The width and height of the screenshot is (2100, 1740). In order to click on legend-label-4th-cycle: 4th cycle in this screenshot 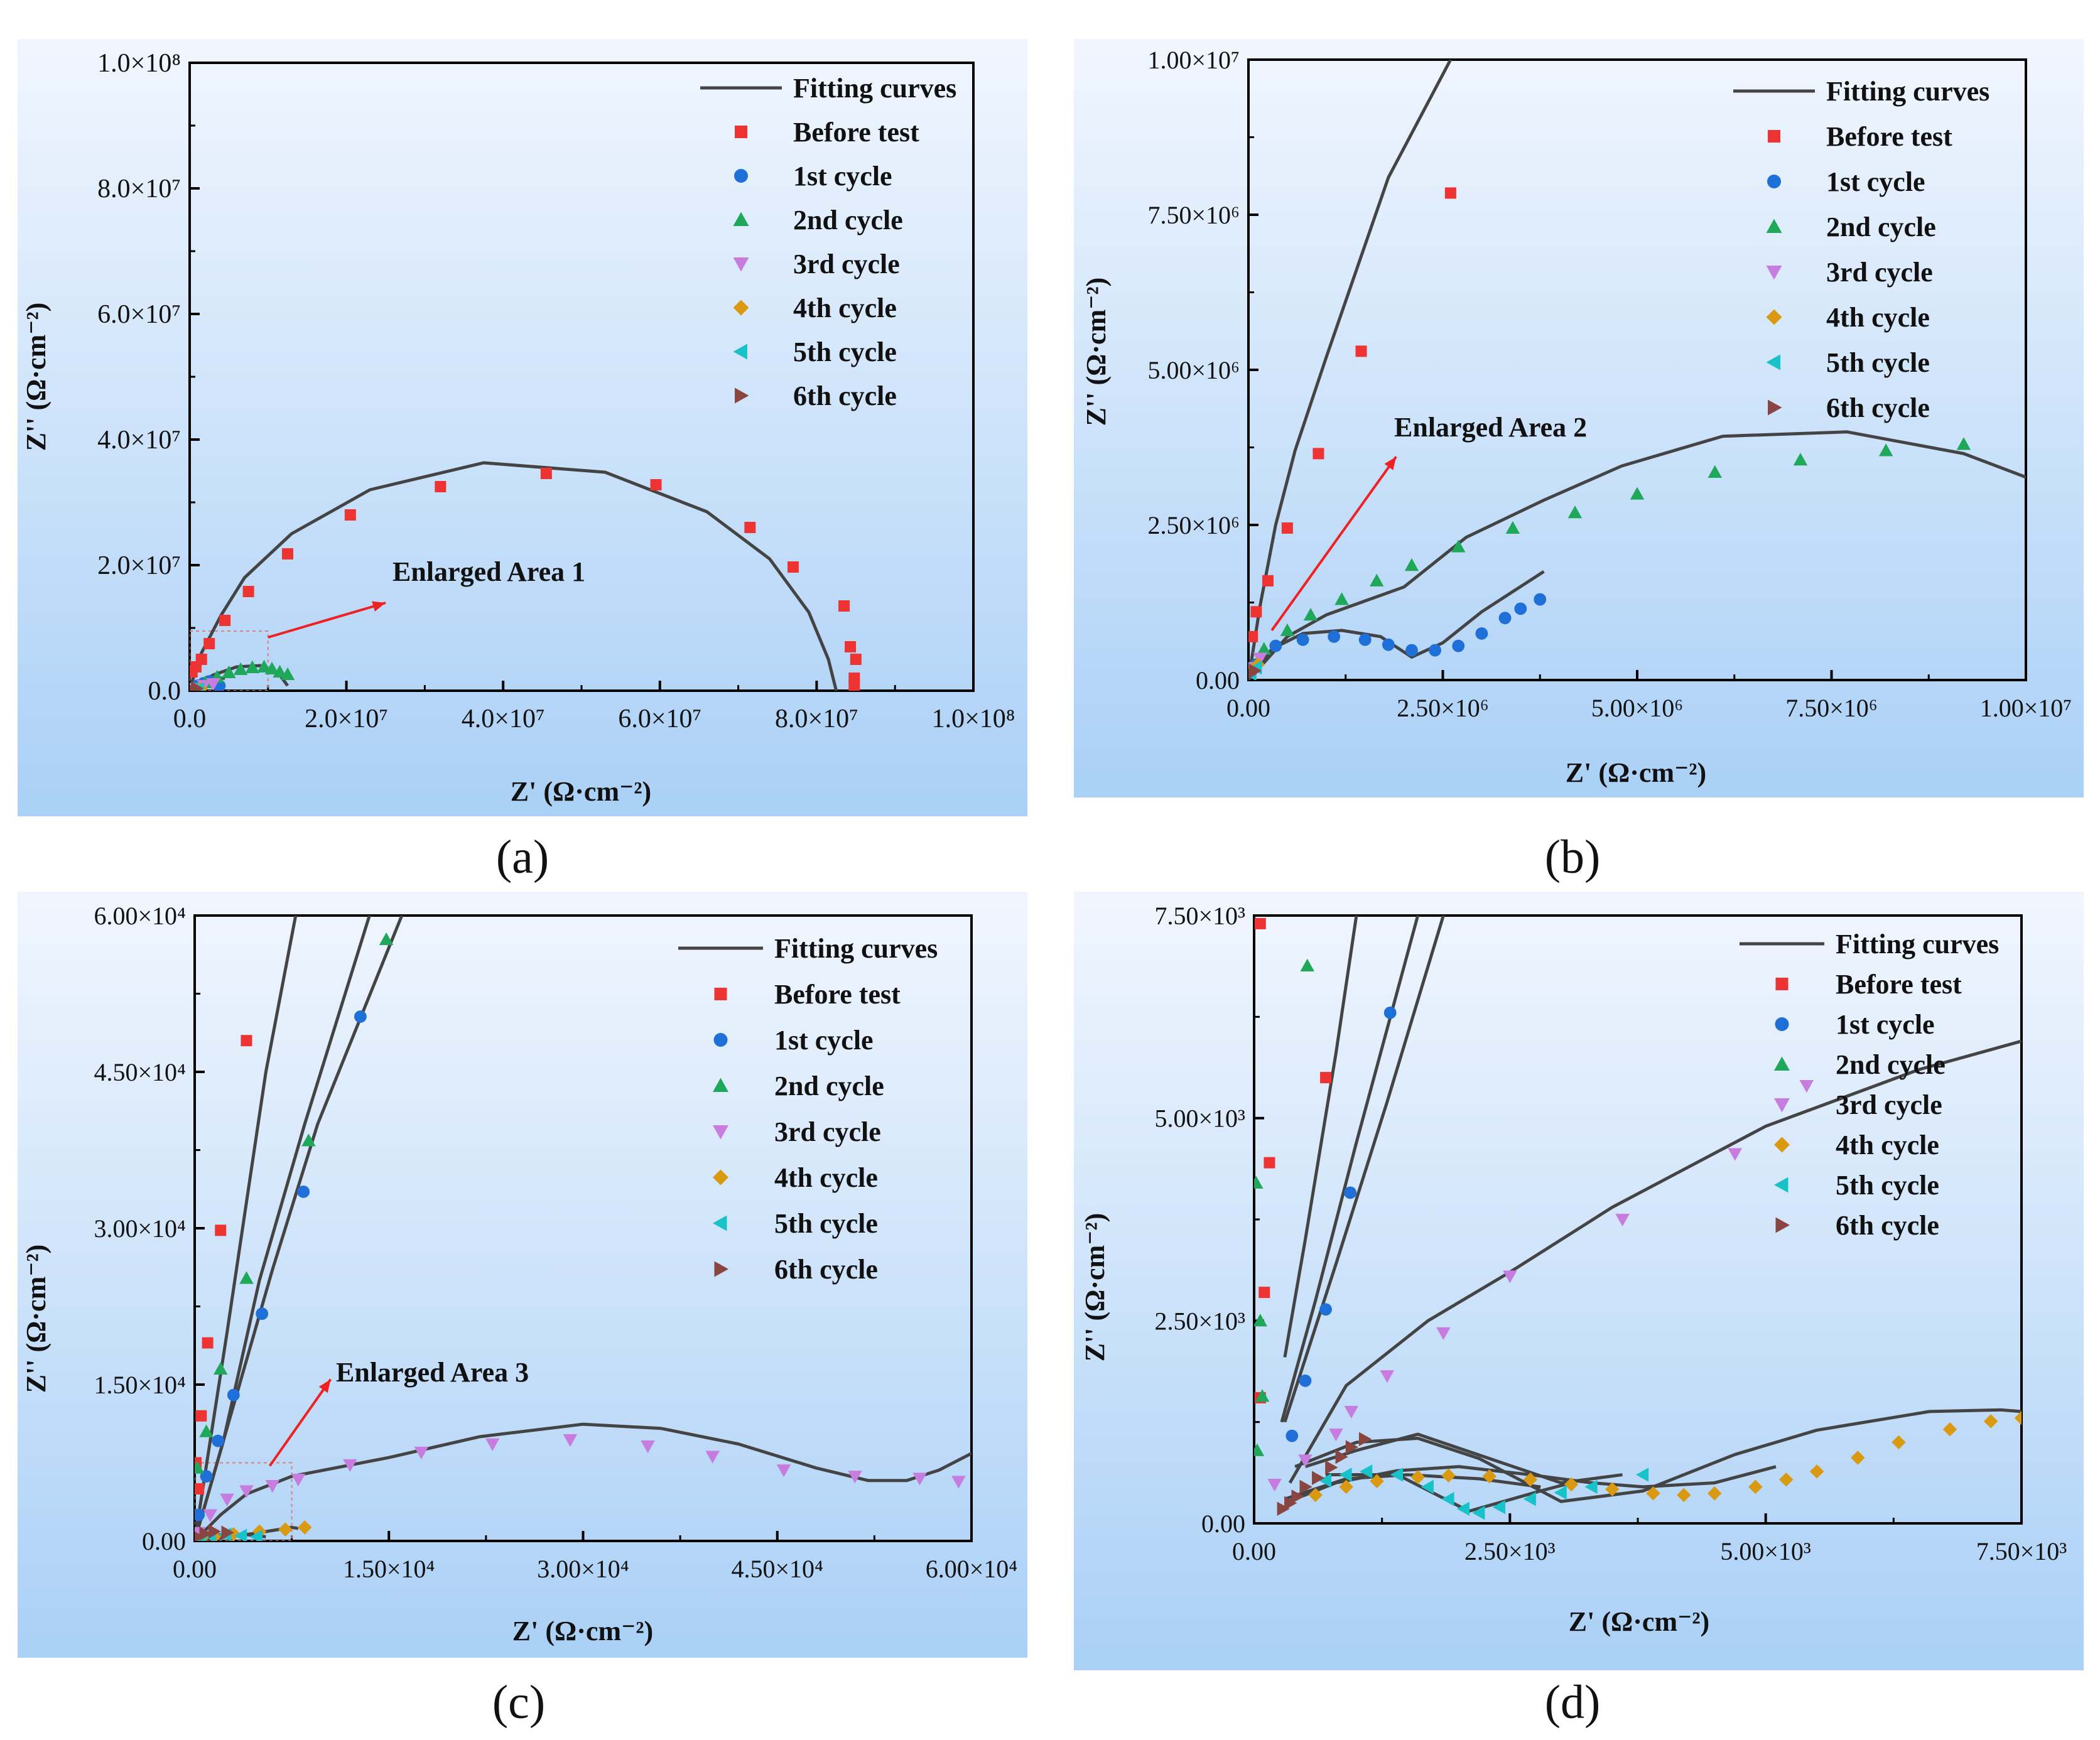, I will do `click(1887, 1145)`.